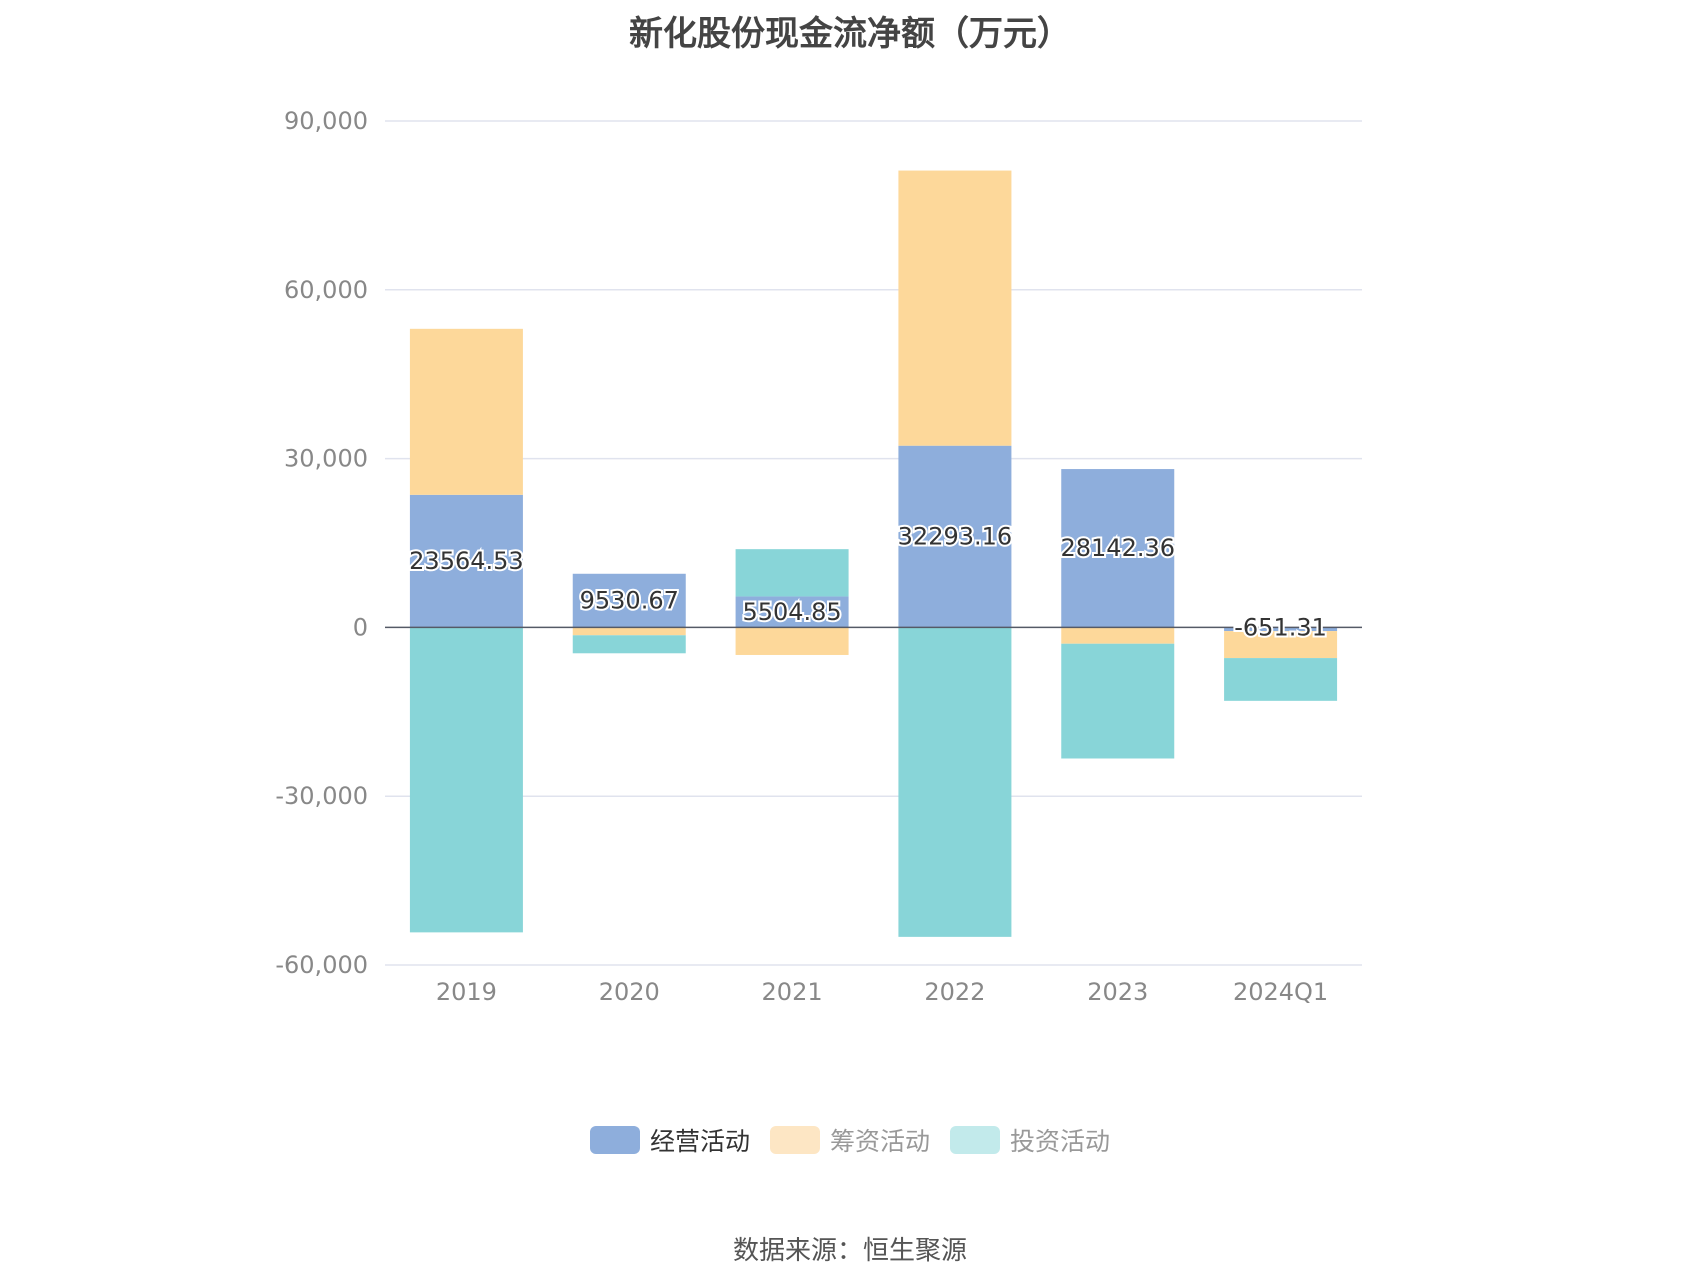 The width and height of the screenshot is (1700, 1274). I want to click on data-label-operating: 23564.53, so click(466, 561).